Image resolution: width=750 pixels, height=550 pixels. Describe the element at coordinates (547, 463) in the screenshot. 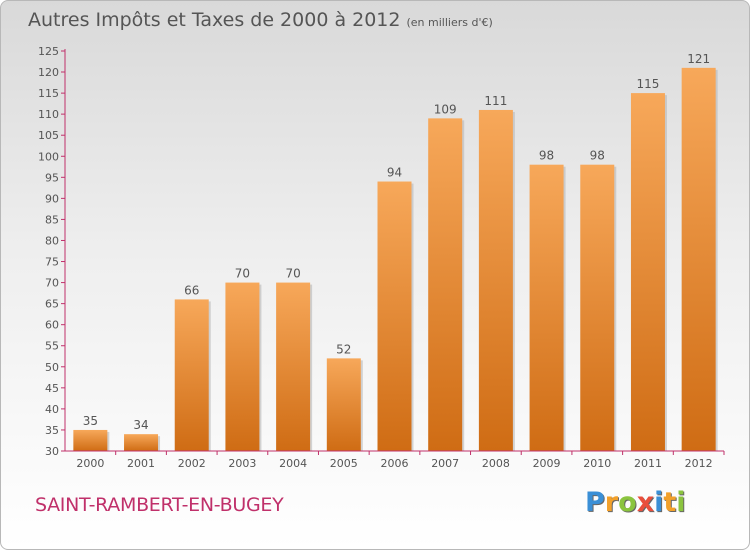

I see `x-tick-label: 2009` at that location.